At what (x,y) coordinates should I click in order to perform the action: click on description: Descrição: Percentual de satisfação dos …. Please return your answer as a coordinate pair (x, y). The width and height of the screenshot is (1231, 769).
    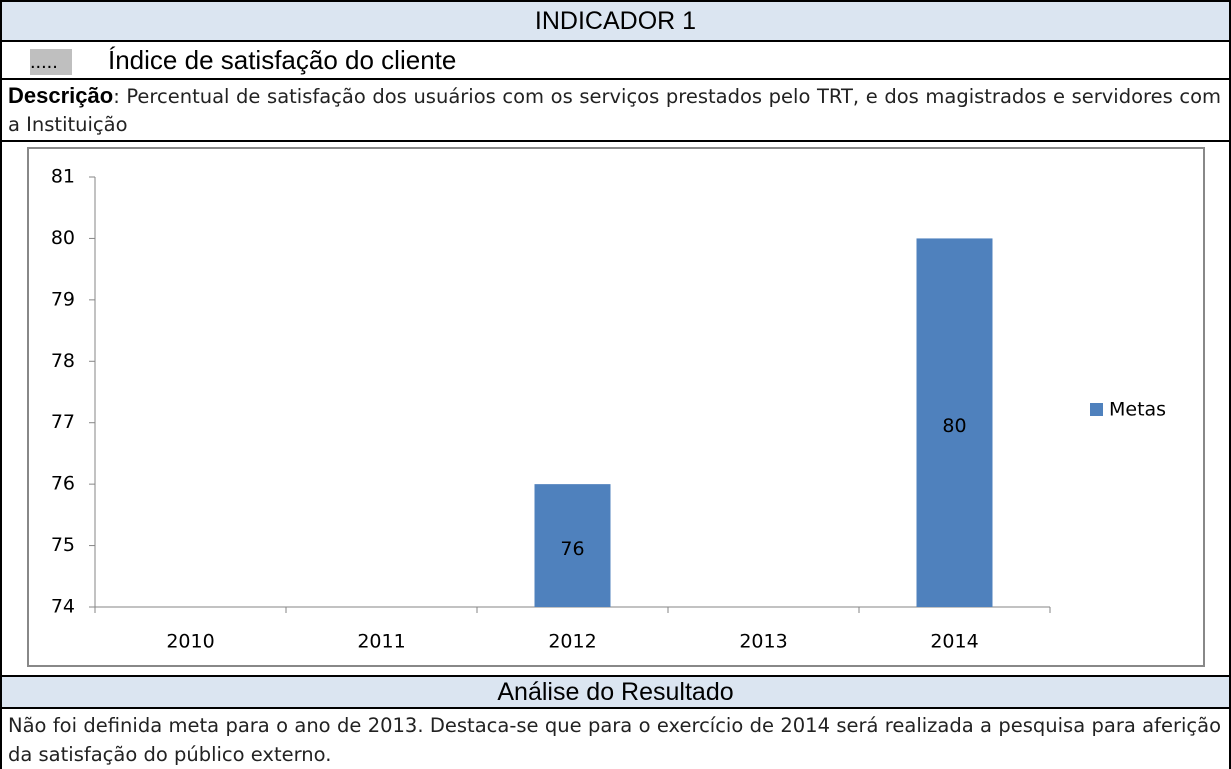
    Looking at the image, I should click on (615, 109).